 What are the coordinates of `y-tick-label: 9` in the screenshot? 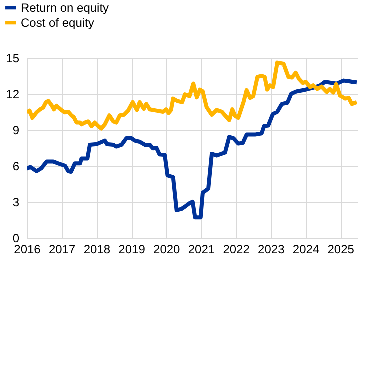 It's located at (16, 131).